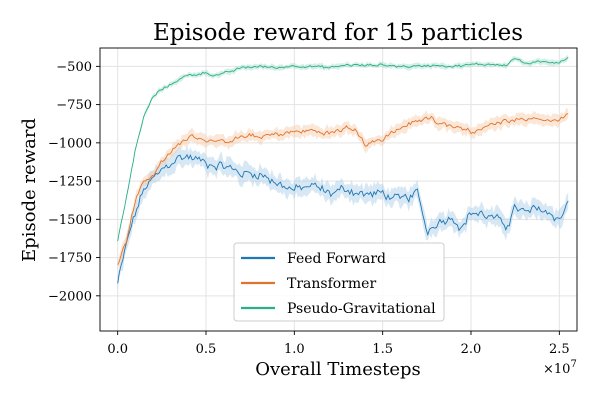 The height and width of the screenshot is (400, 600). I want to click on x-axis-multiplier: ×10⁷, so click(560, 368).